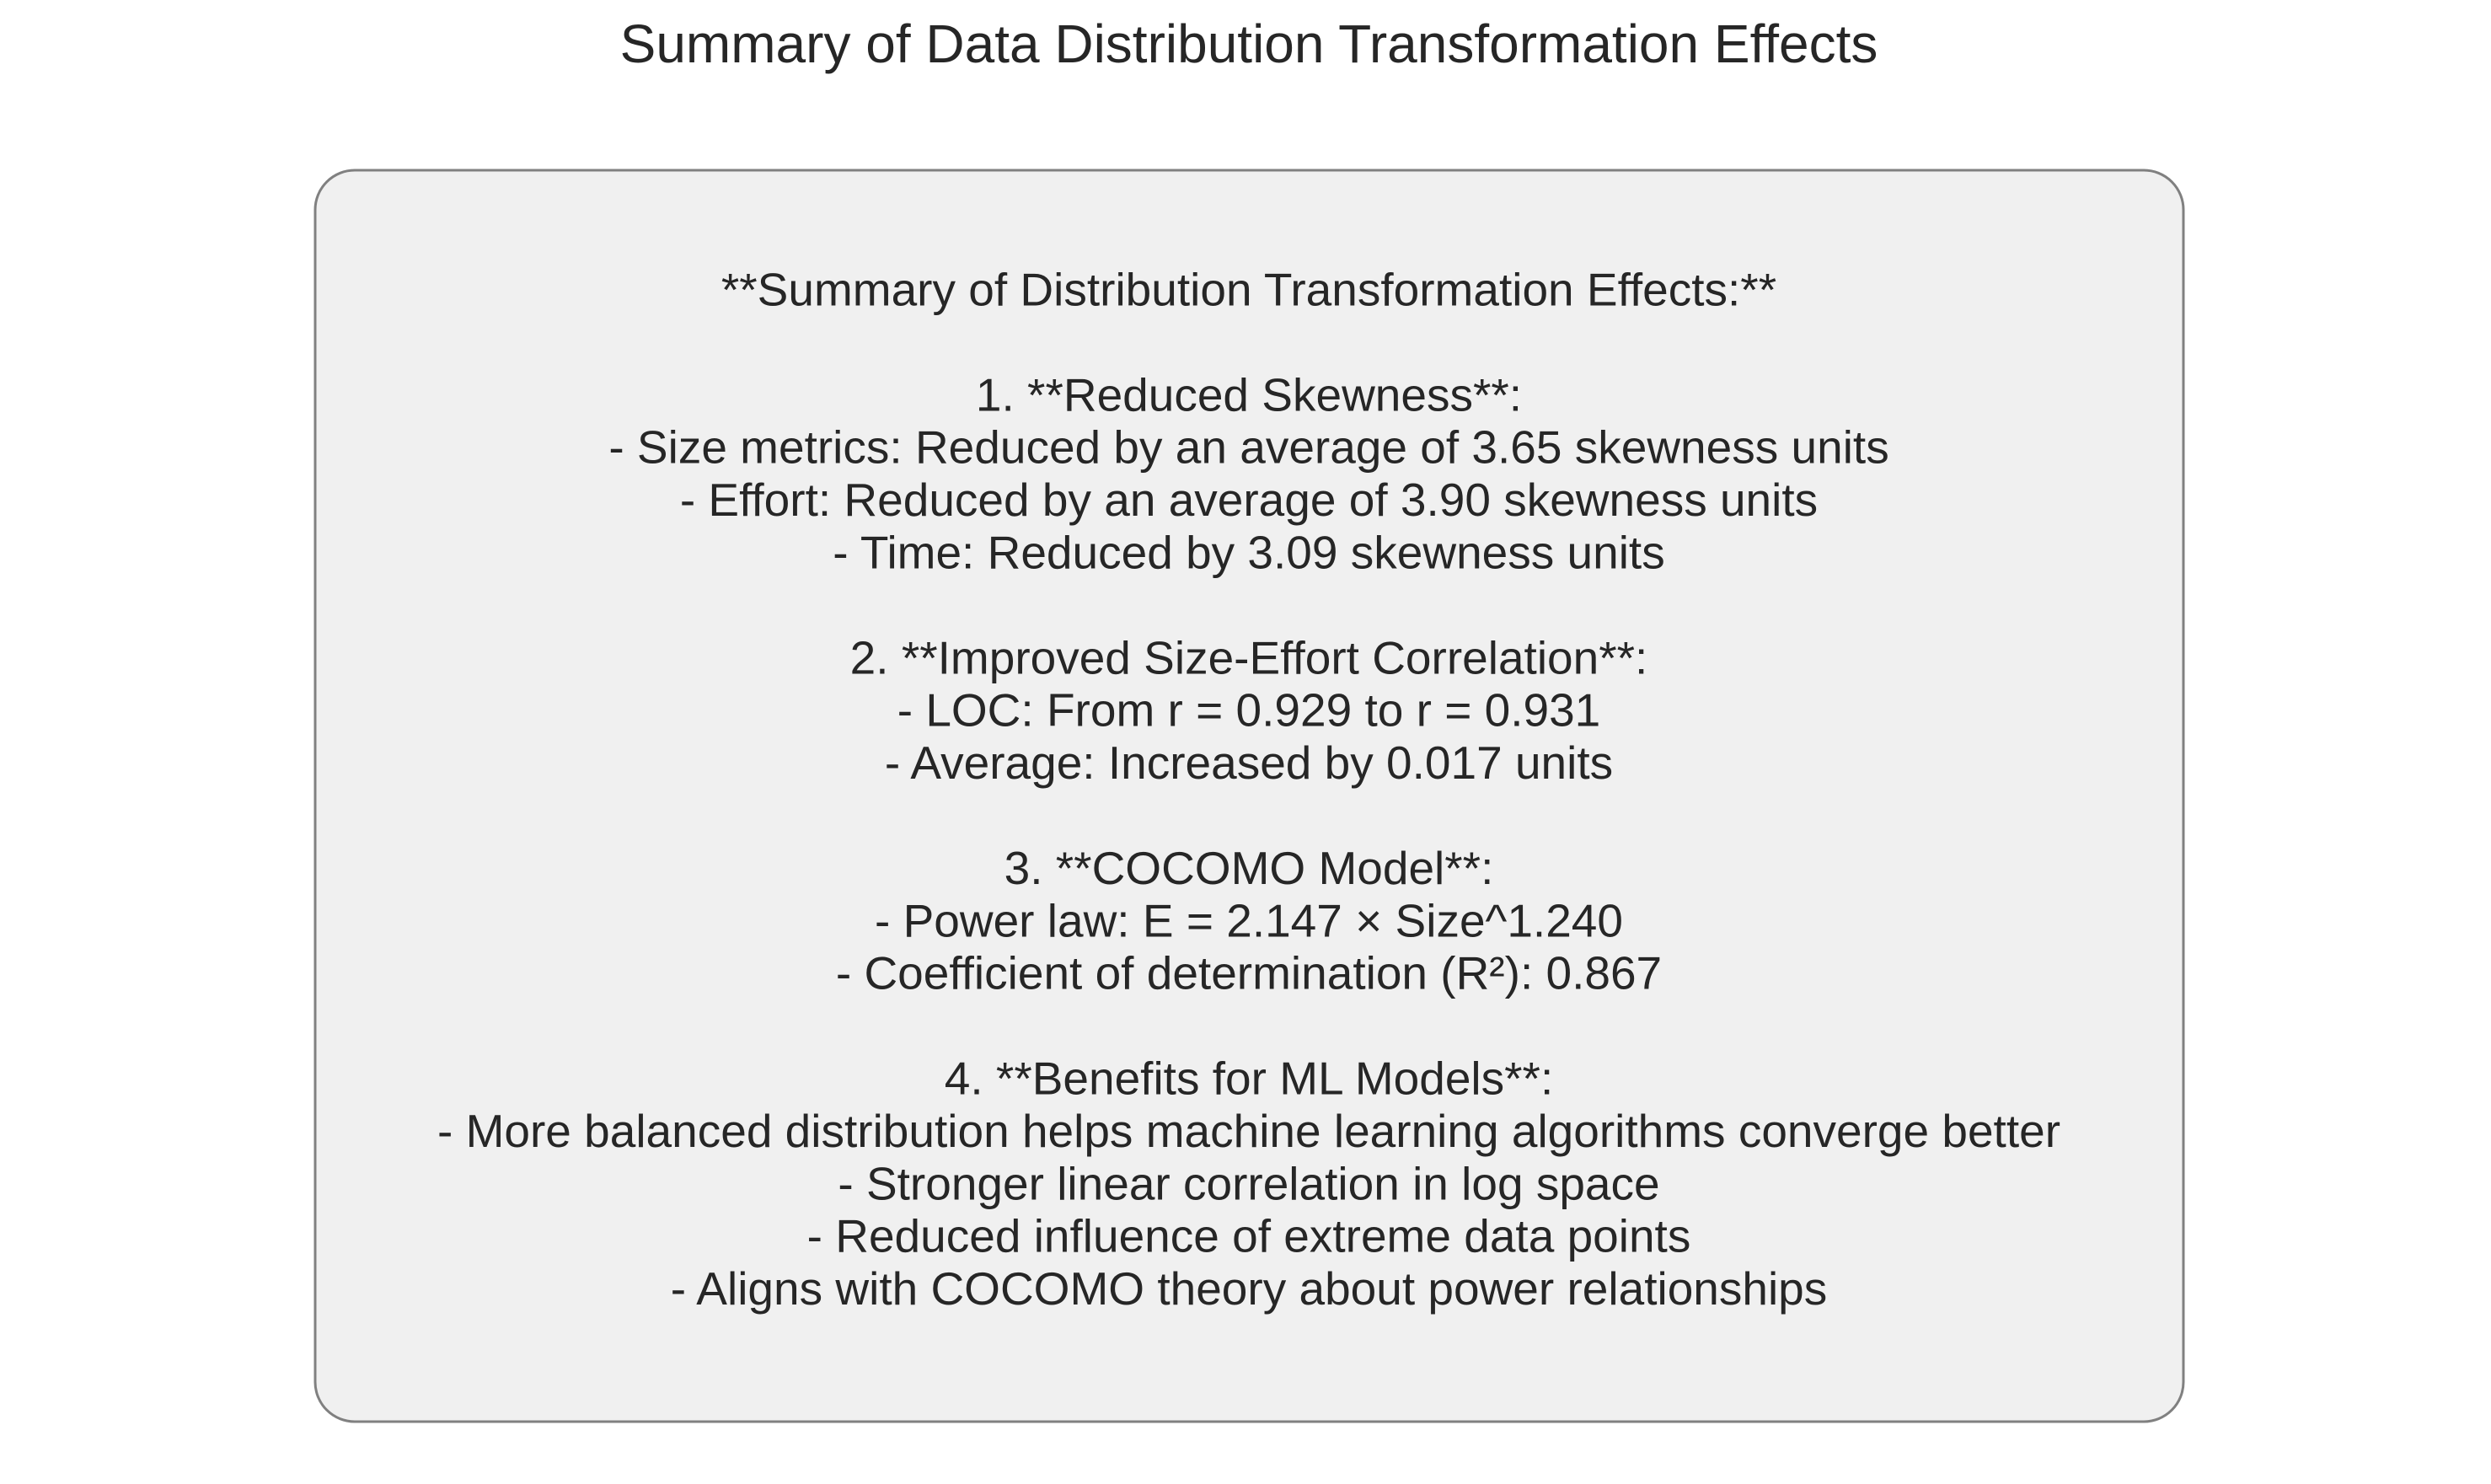 The image size is (2491, 1484). I want to click on section-item: - Power law: E = 2.147 × Size^1.240, so click(1249, 920).